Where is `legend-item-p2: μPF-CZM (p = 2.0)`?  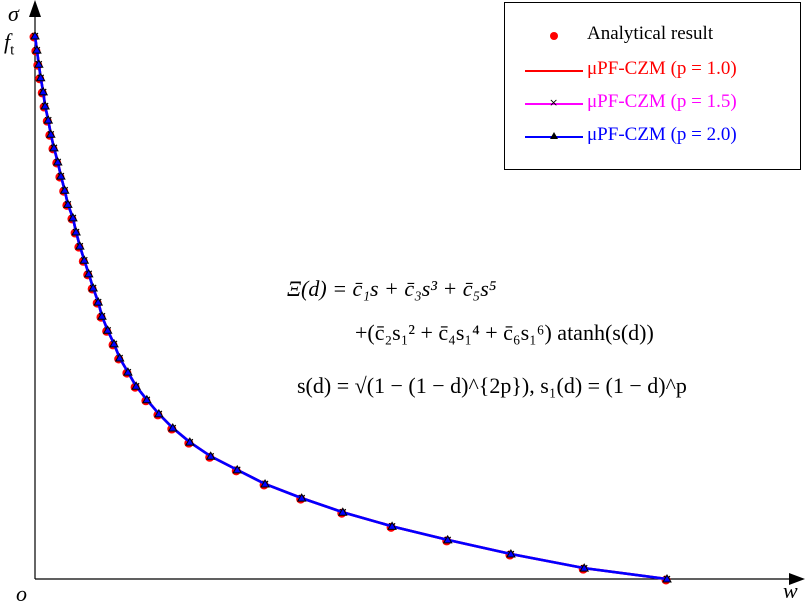 legend-item-p2: μPF-CZM (p = 2.0) is located at coordinates (652, 137).